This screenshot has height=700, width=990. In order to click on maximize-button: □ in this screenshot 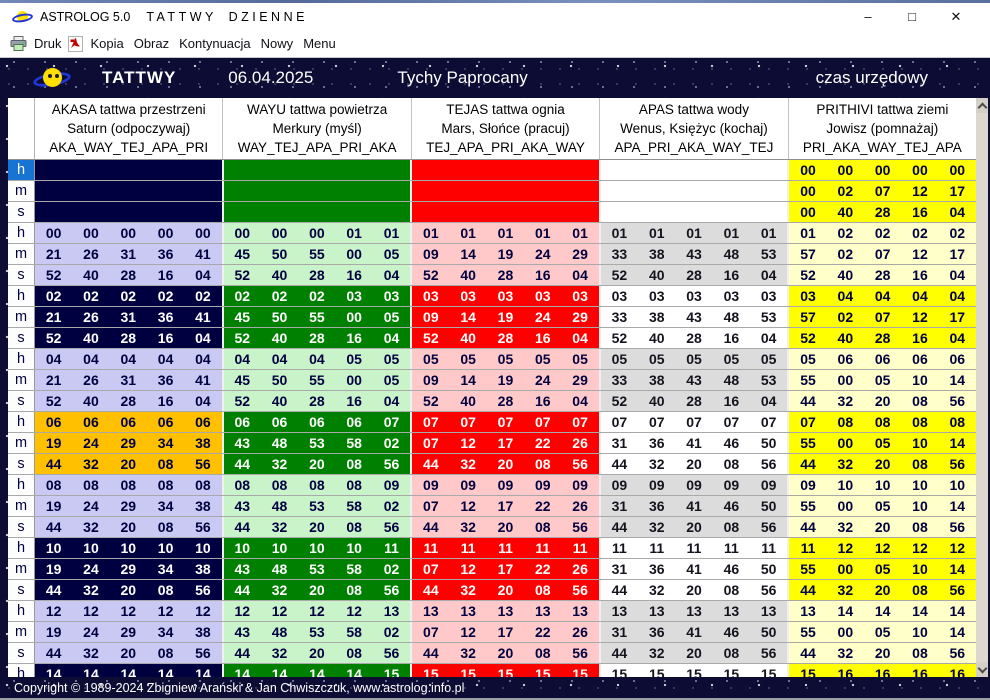, I will do `click(912, 16)`.